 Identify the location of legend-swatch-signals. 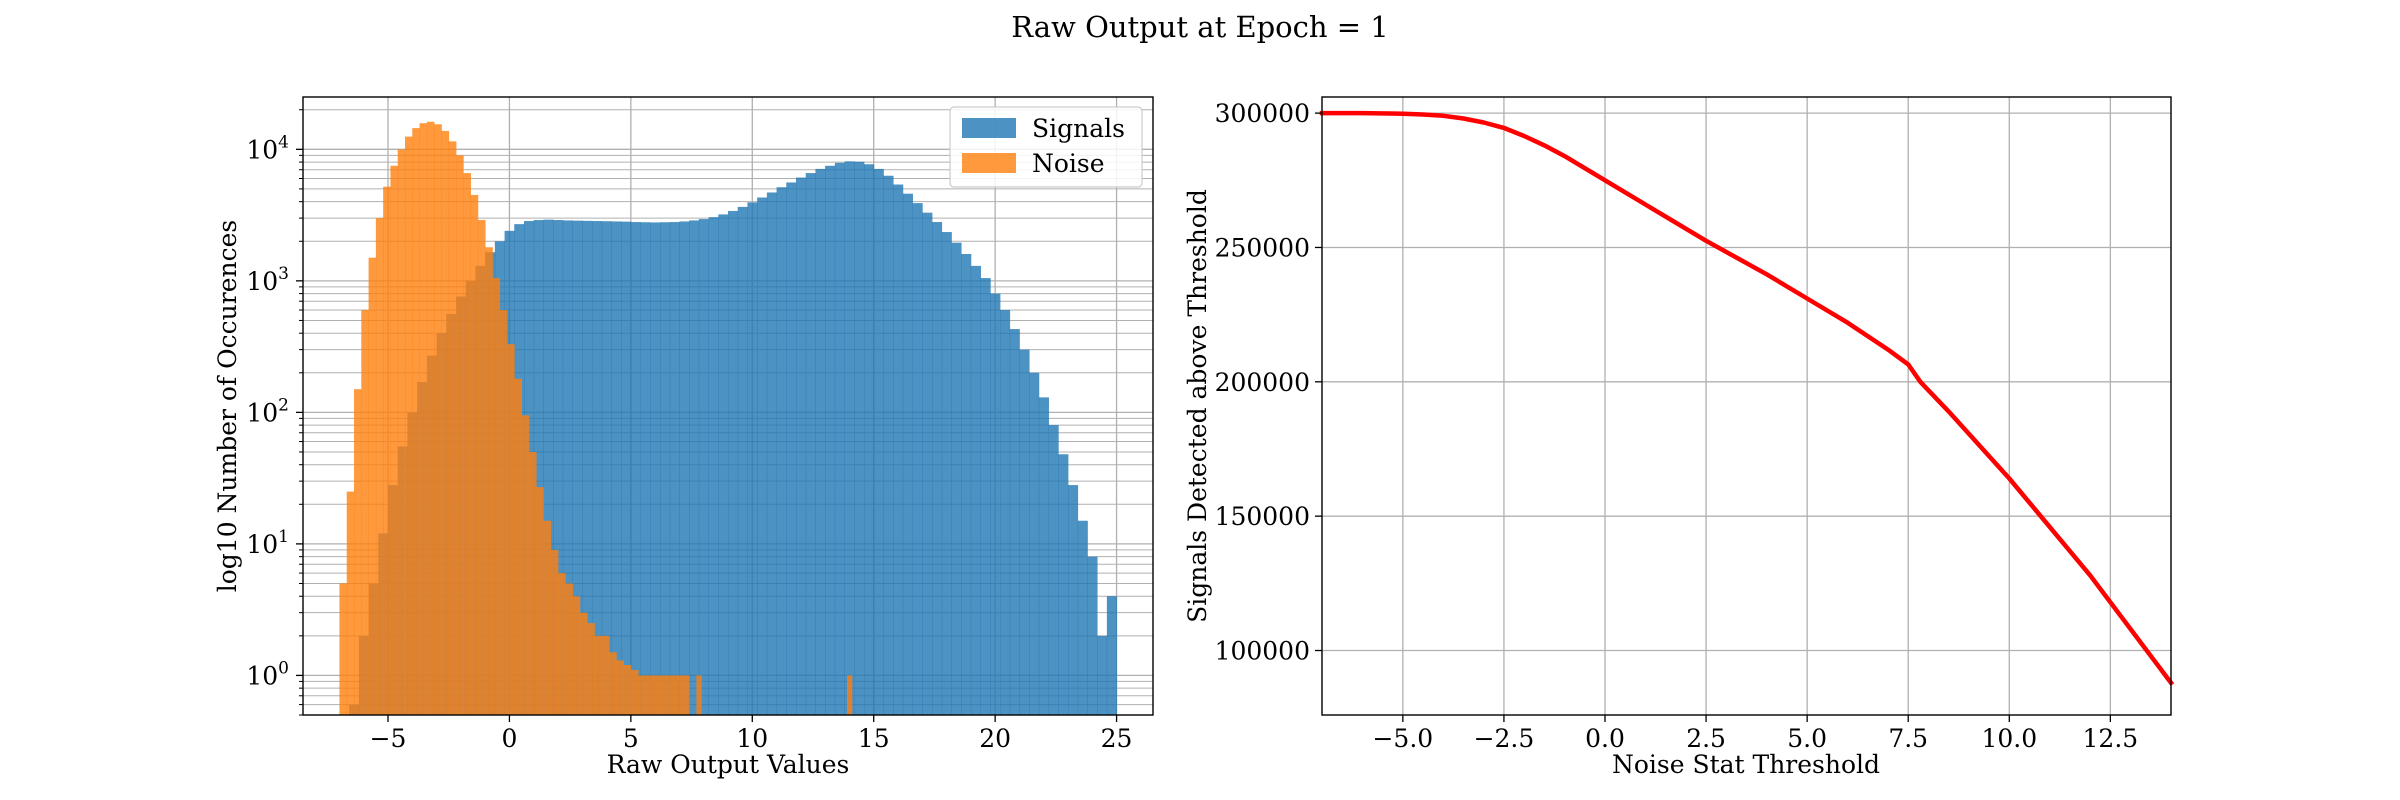
(989, 128).